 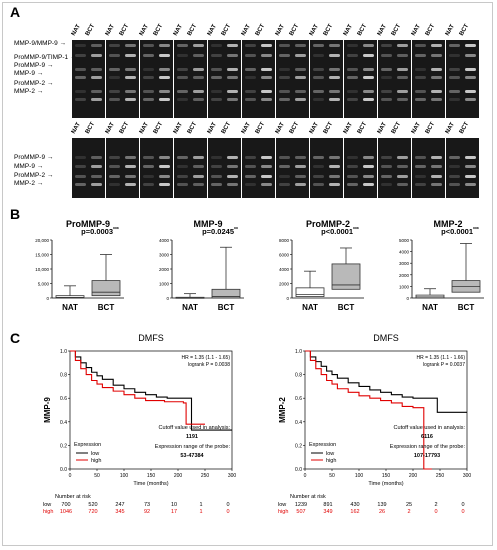 I want to click on y-tick-label: 0.0, so click(x=298, y=470).